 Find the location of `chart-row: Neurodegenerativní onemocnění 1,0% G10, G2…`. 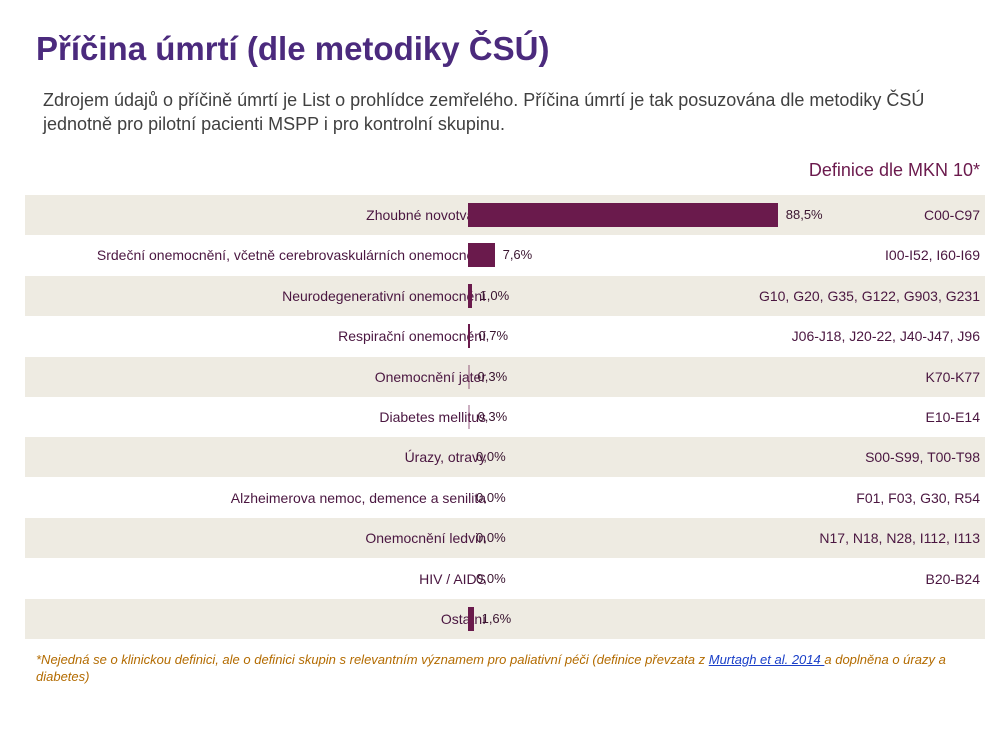

chart-row: Neurodegenerativní onemocnění 1,0% G10, G2… is located at coordinates (505, 295).